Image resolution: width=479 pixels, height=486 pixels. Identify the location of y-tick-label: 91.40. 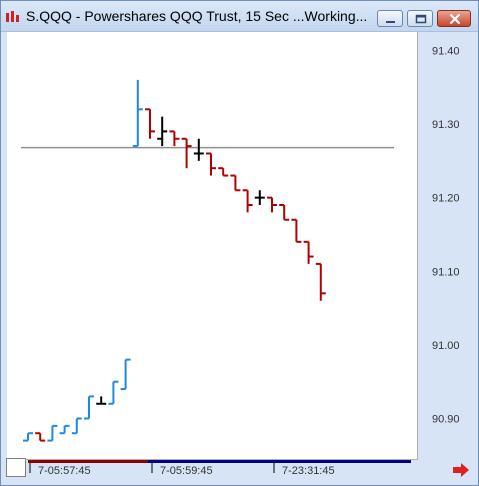
(446, 51).